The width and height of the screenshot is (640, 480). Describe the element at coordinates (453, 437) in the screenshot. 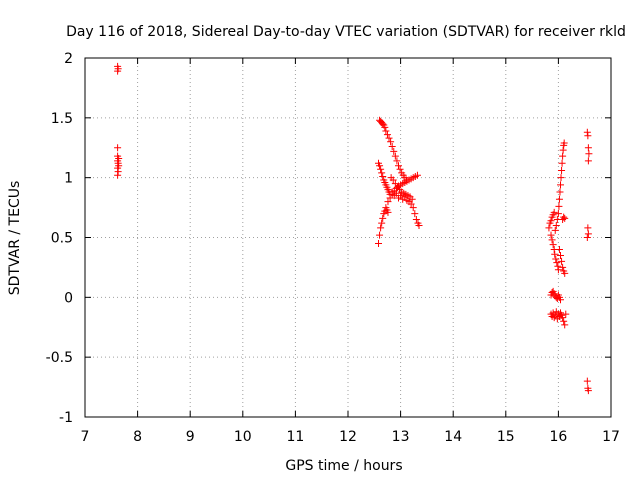

I see `x-tick-label: 14` at that location.